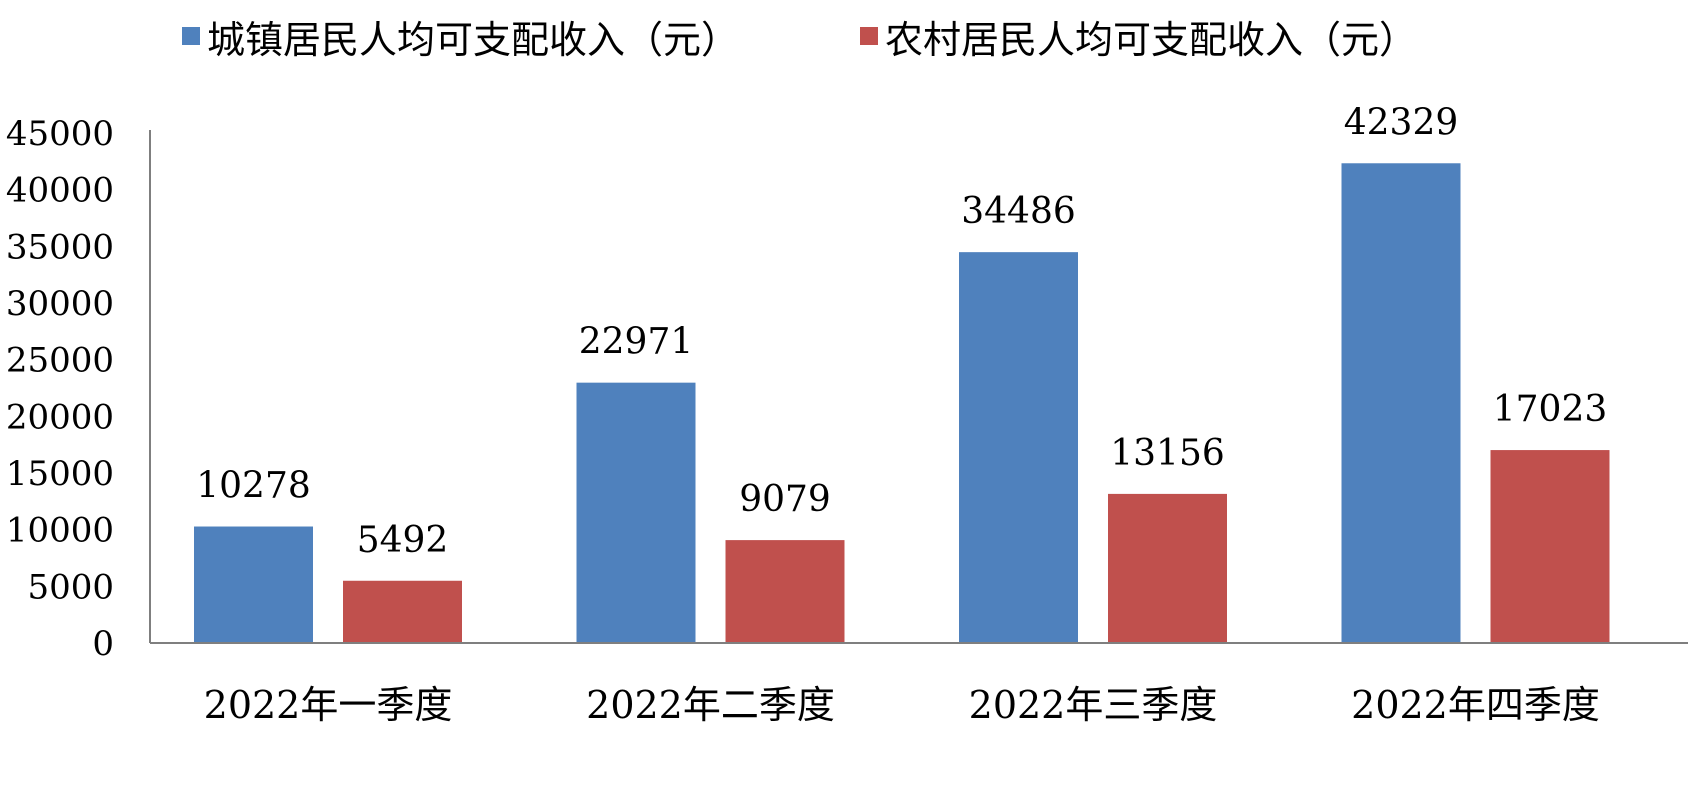 This screenshot has width=1691, height=793. I want to click on y-tick-label: 45000, so click(60, 134).